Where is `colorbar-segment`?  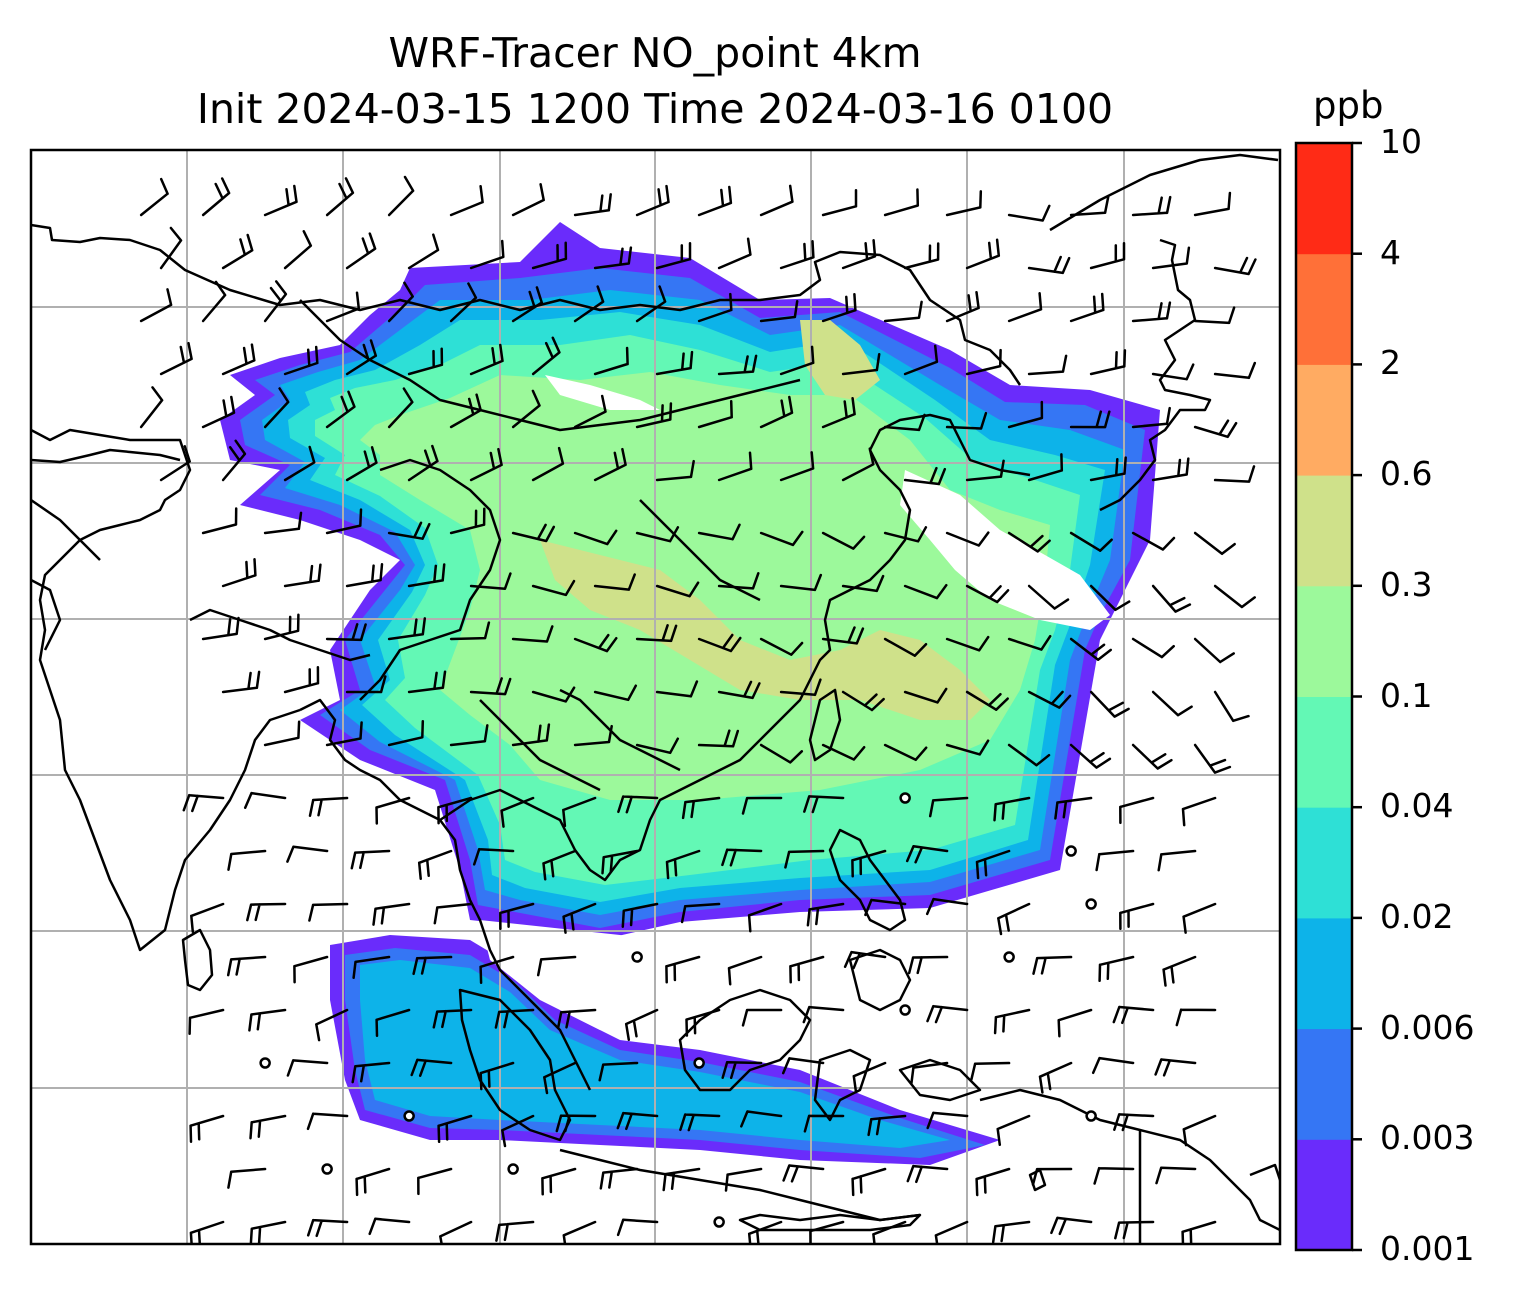 colorbar-segment is located at coordinates (1324, 863).